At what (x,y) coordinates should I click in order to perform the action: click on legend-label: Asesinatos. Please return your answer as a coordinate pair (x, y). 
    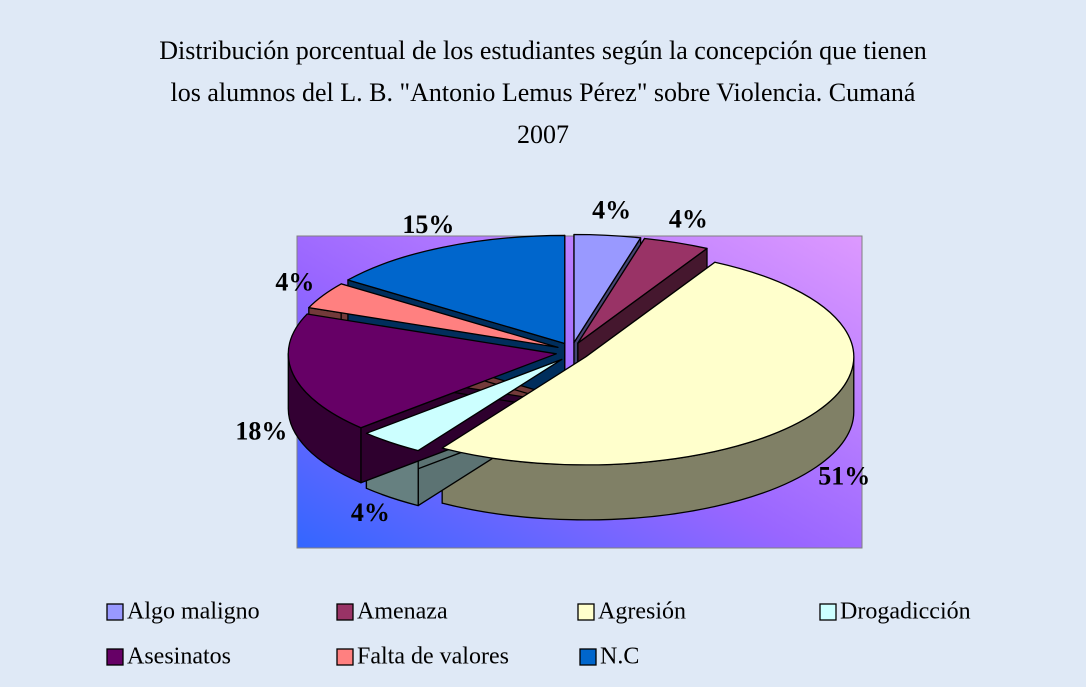
    Looking at the image, I should click on (179, 657).